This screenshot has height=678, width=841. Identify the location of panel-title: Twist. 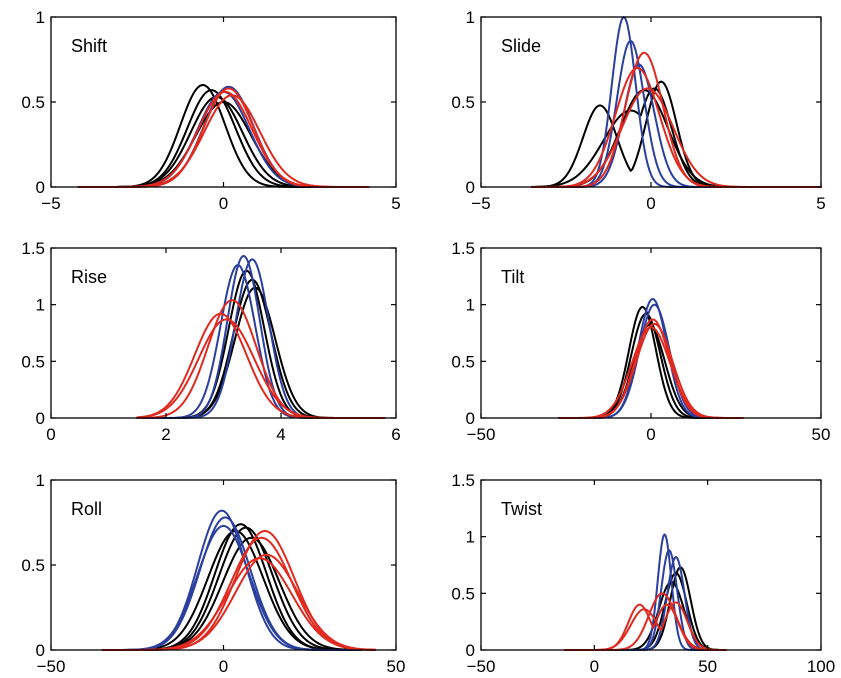
(521, 509).